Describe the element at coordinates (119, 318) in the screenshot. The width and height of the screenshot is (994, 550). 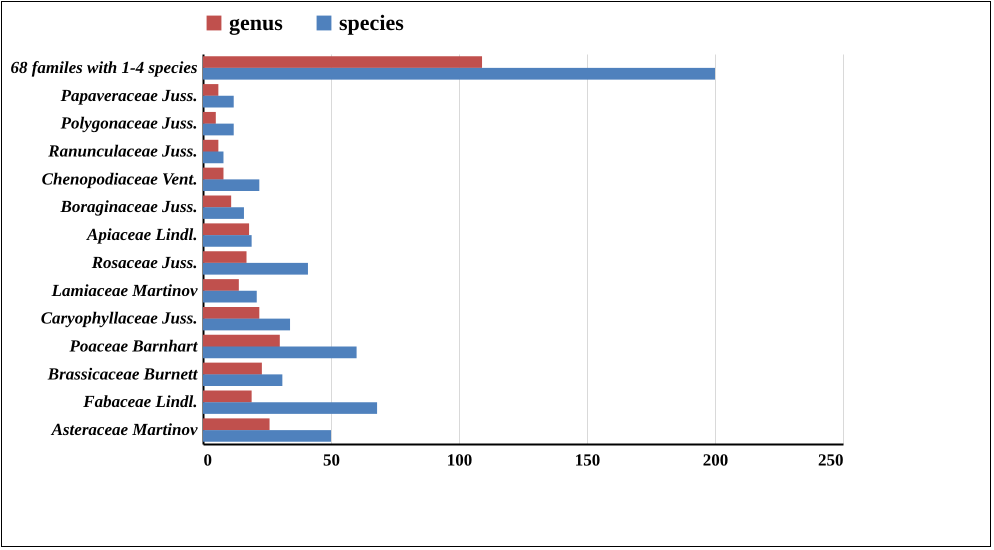
I see `y-tick-label: Caryophyllaceae Juss.` at that location.